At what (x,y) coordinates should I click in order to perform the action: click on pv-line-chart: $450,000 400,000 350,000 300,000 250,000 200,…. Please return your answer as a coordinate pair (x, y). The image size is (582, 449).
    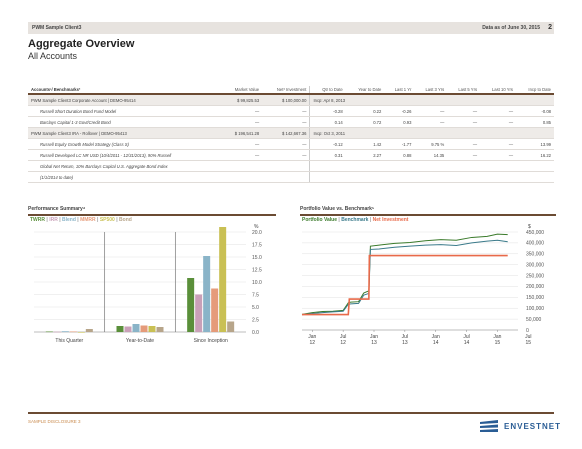
    Looking at the image, I should click on (422, 285).